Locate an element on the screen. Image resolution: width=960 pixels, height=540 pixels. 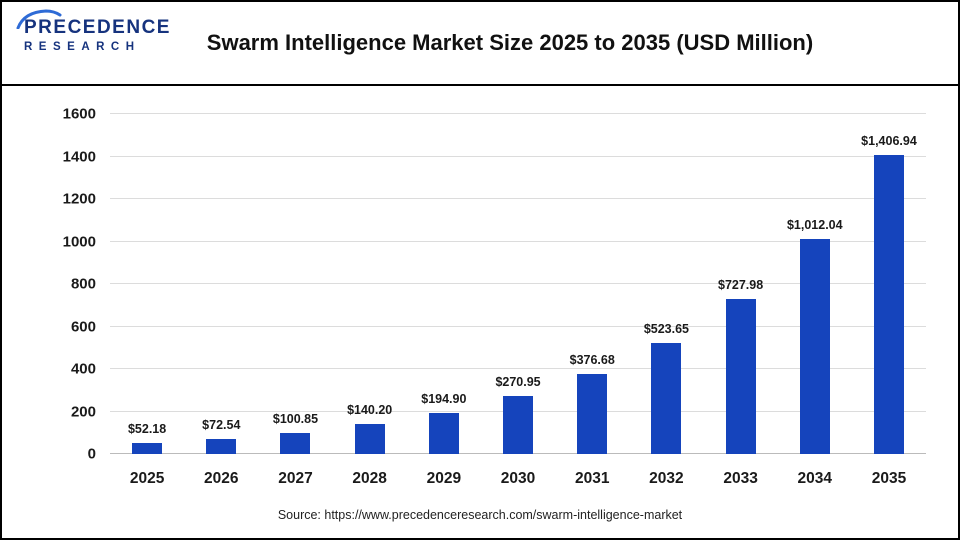
bar-value-label: $523.65 is located at coordinates (666, 328).